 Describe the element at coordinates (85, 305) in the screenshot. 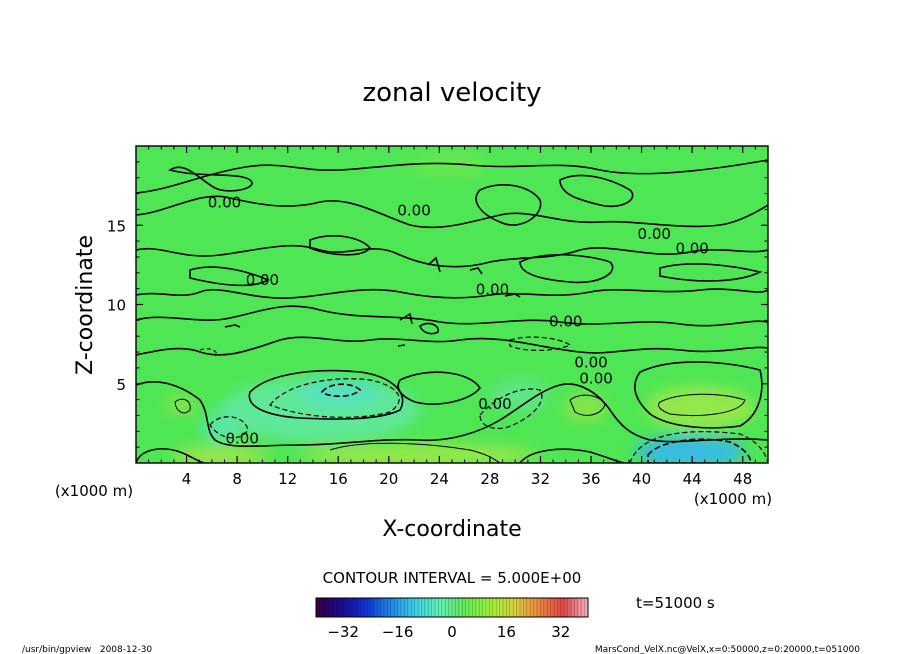

I see `y-axis-title: Z-coordinate` at that location.